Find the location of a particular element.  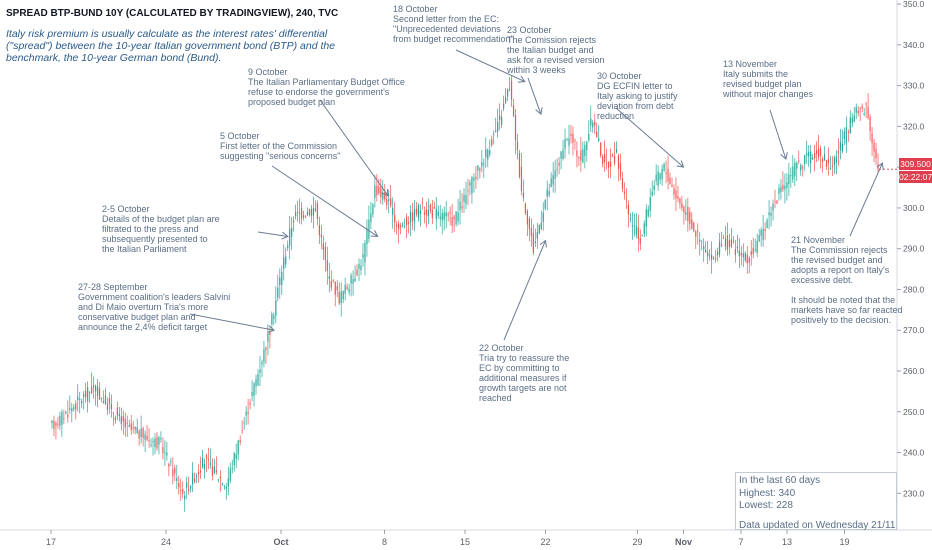

x-tick-label: 15 is located at coordinates (465, 542).